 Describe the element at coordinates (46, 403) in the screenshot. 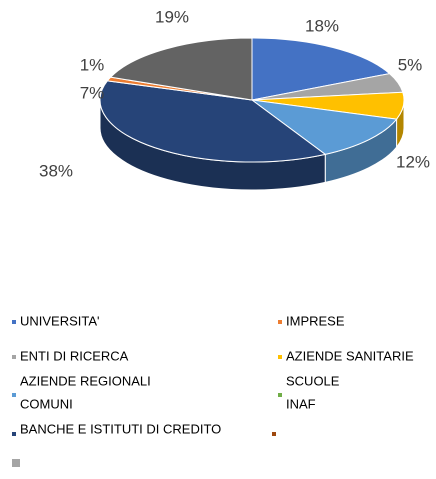

I see `legend-label: COMUNI` at that location.